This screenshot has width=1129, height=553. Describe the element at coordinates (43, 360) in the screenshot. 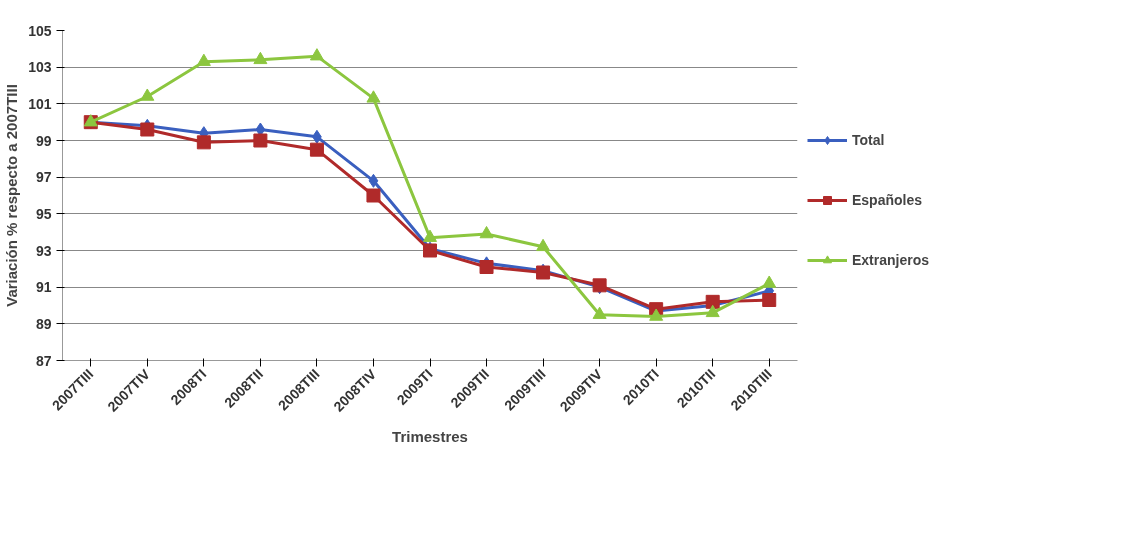

I see `y-tick-label: 87` at that location.